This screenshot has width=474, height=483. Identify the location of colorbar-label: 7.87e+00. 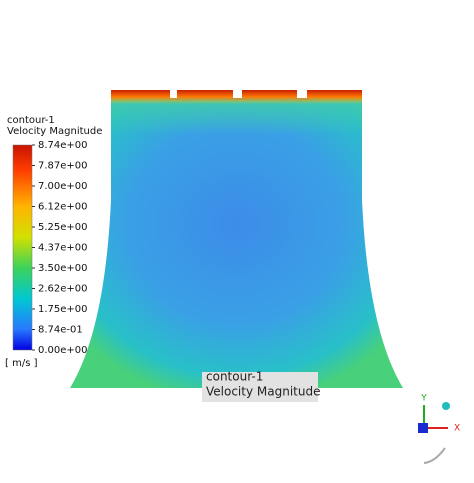
(63, 166).